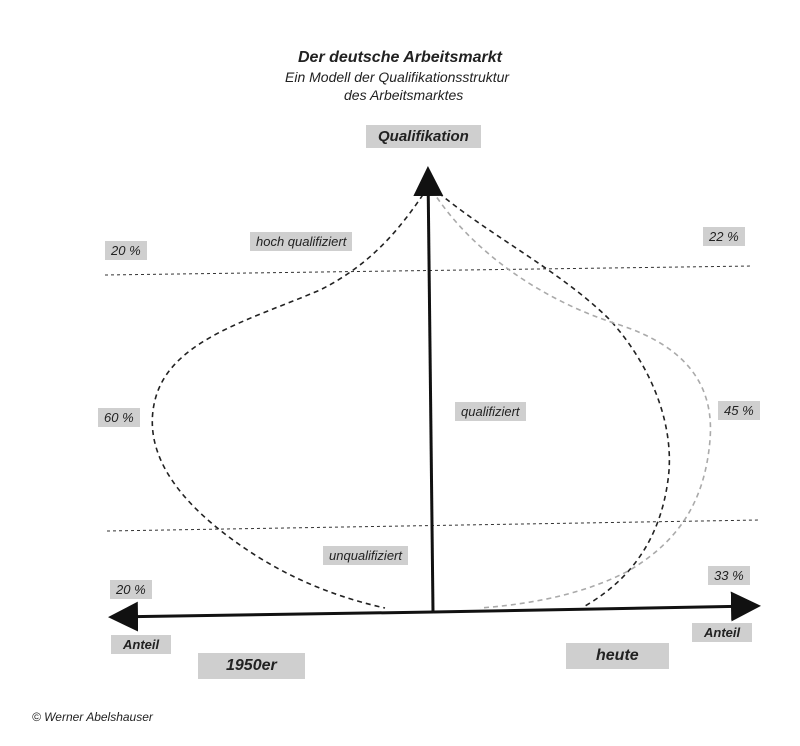  What do you see at coordinates (251, 666) in the screenshot?
I see `period-label-1950er: 1950er` at bounding box center [251, 666].